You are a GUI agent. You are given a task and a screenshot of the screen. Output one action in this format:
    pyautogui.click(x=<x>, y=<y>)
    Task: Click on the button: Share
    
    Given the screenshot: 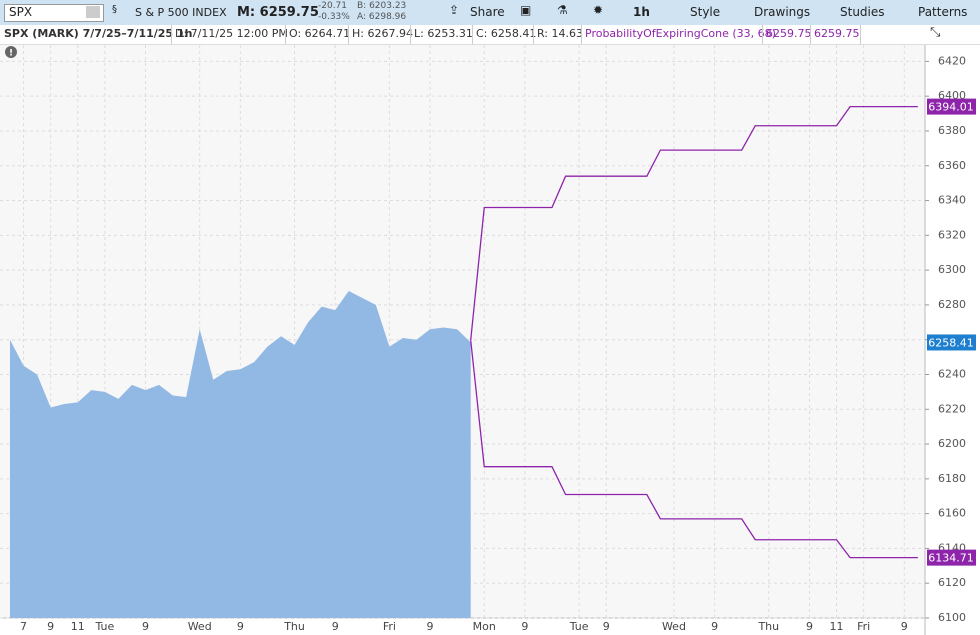 What is the action you would take?
    pyautogui.click(x=487, y=12)
    